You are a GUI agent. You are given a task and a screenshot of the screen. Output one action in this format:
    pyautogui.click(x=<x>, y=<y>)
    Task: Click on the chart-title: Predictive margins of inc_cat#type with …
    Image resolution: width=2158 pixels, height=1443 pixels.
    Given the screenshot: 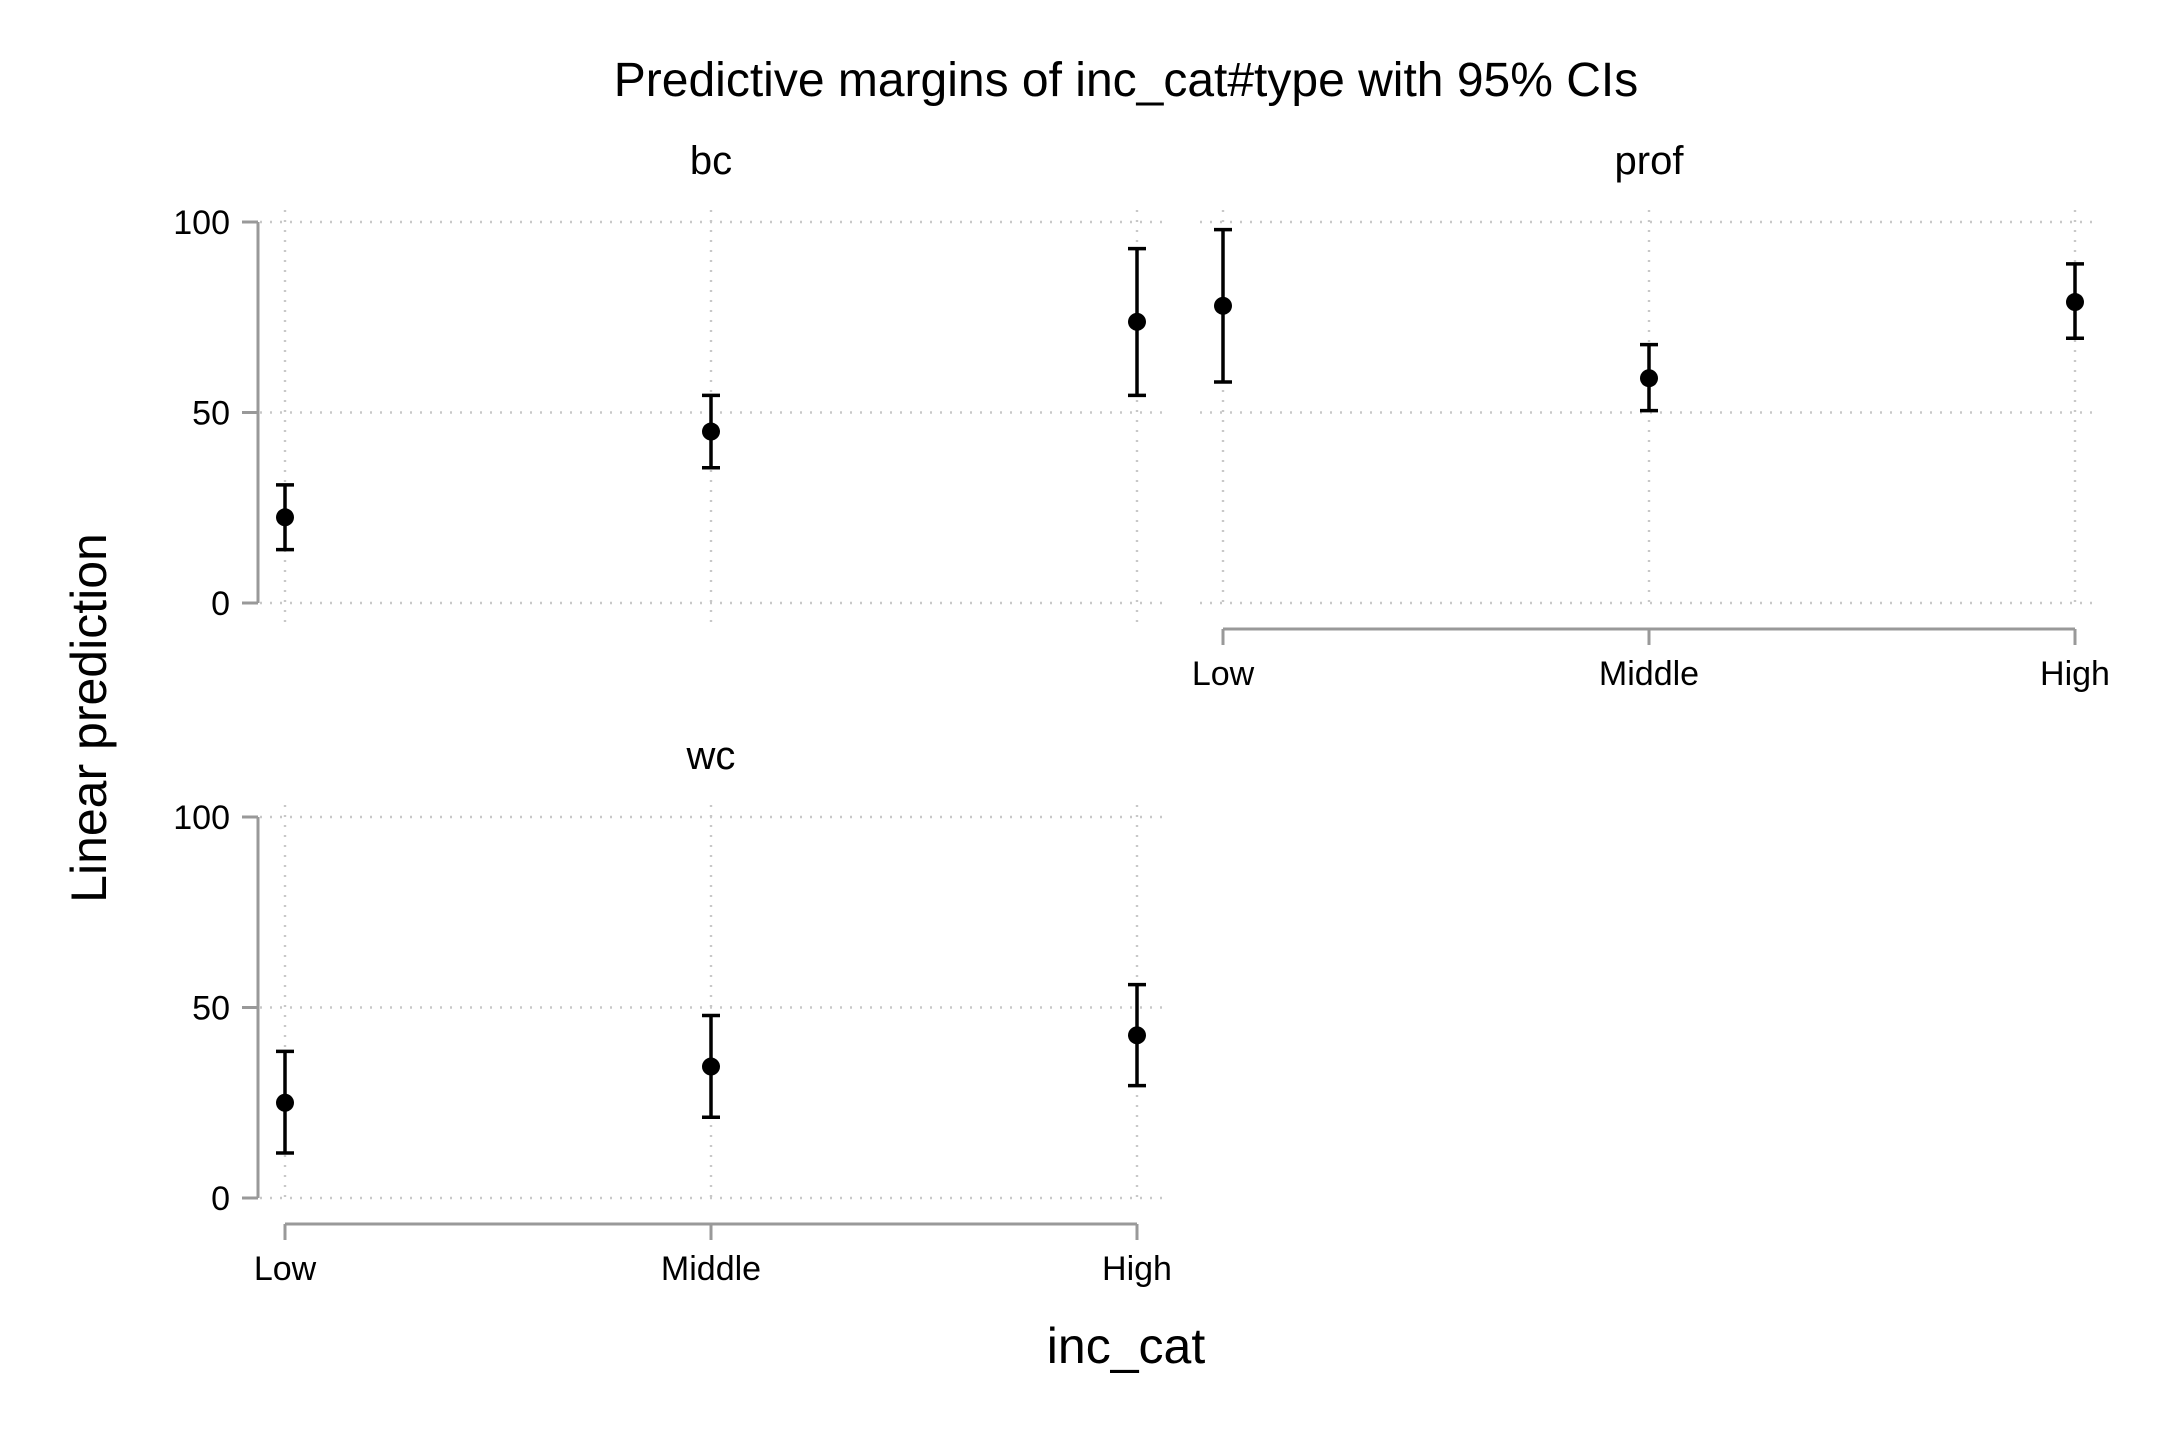 What is the action you would take?
    pyautogui.click(x=1126, y=80)
    